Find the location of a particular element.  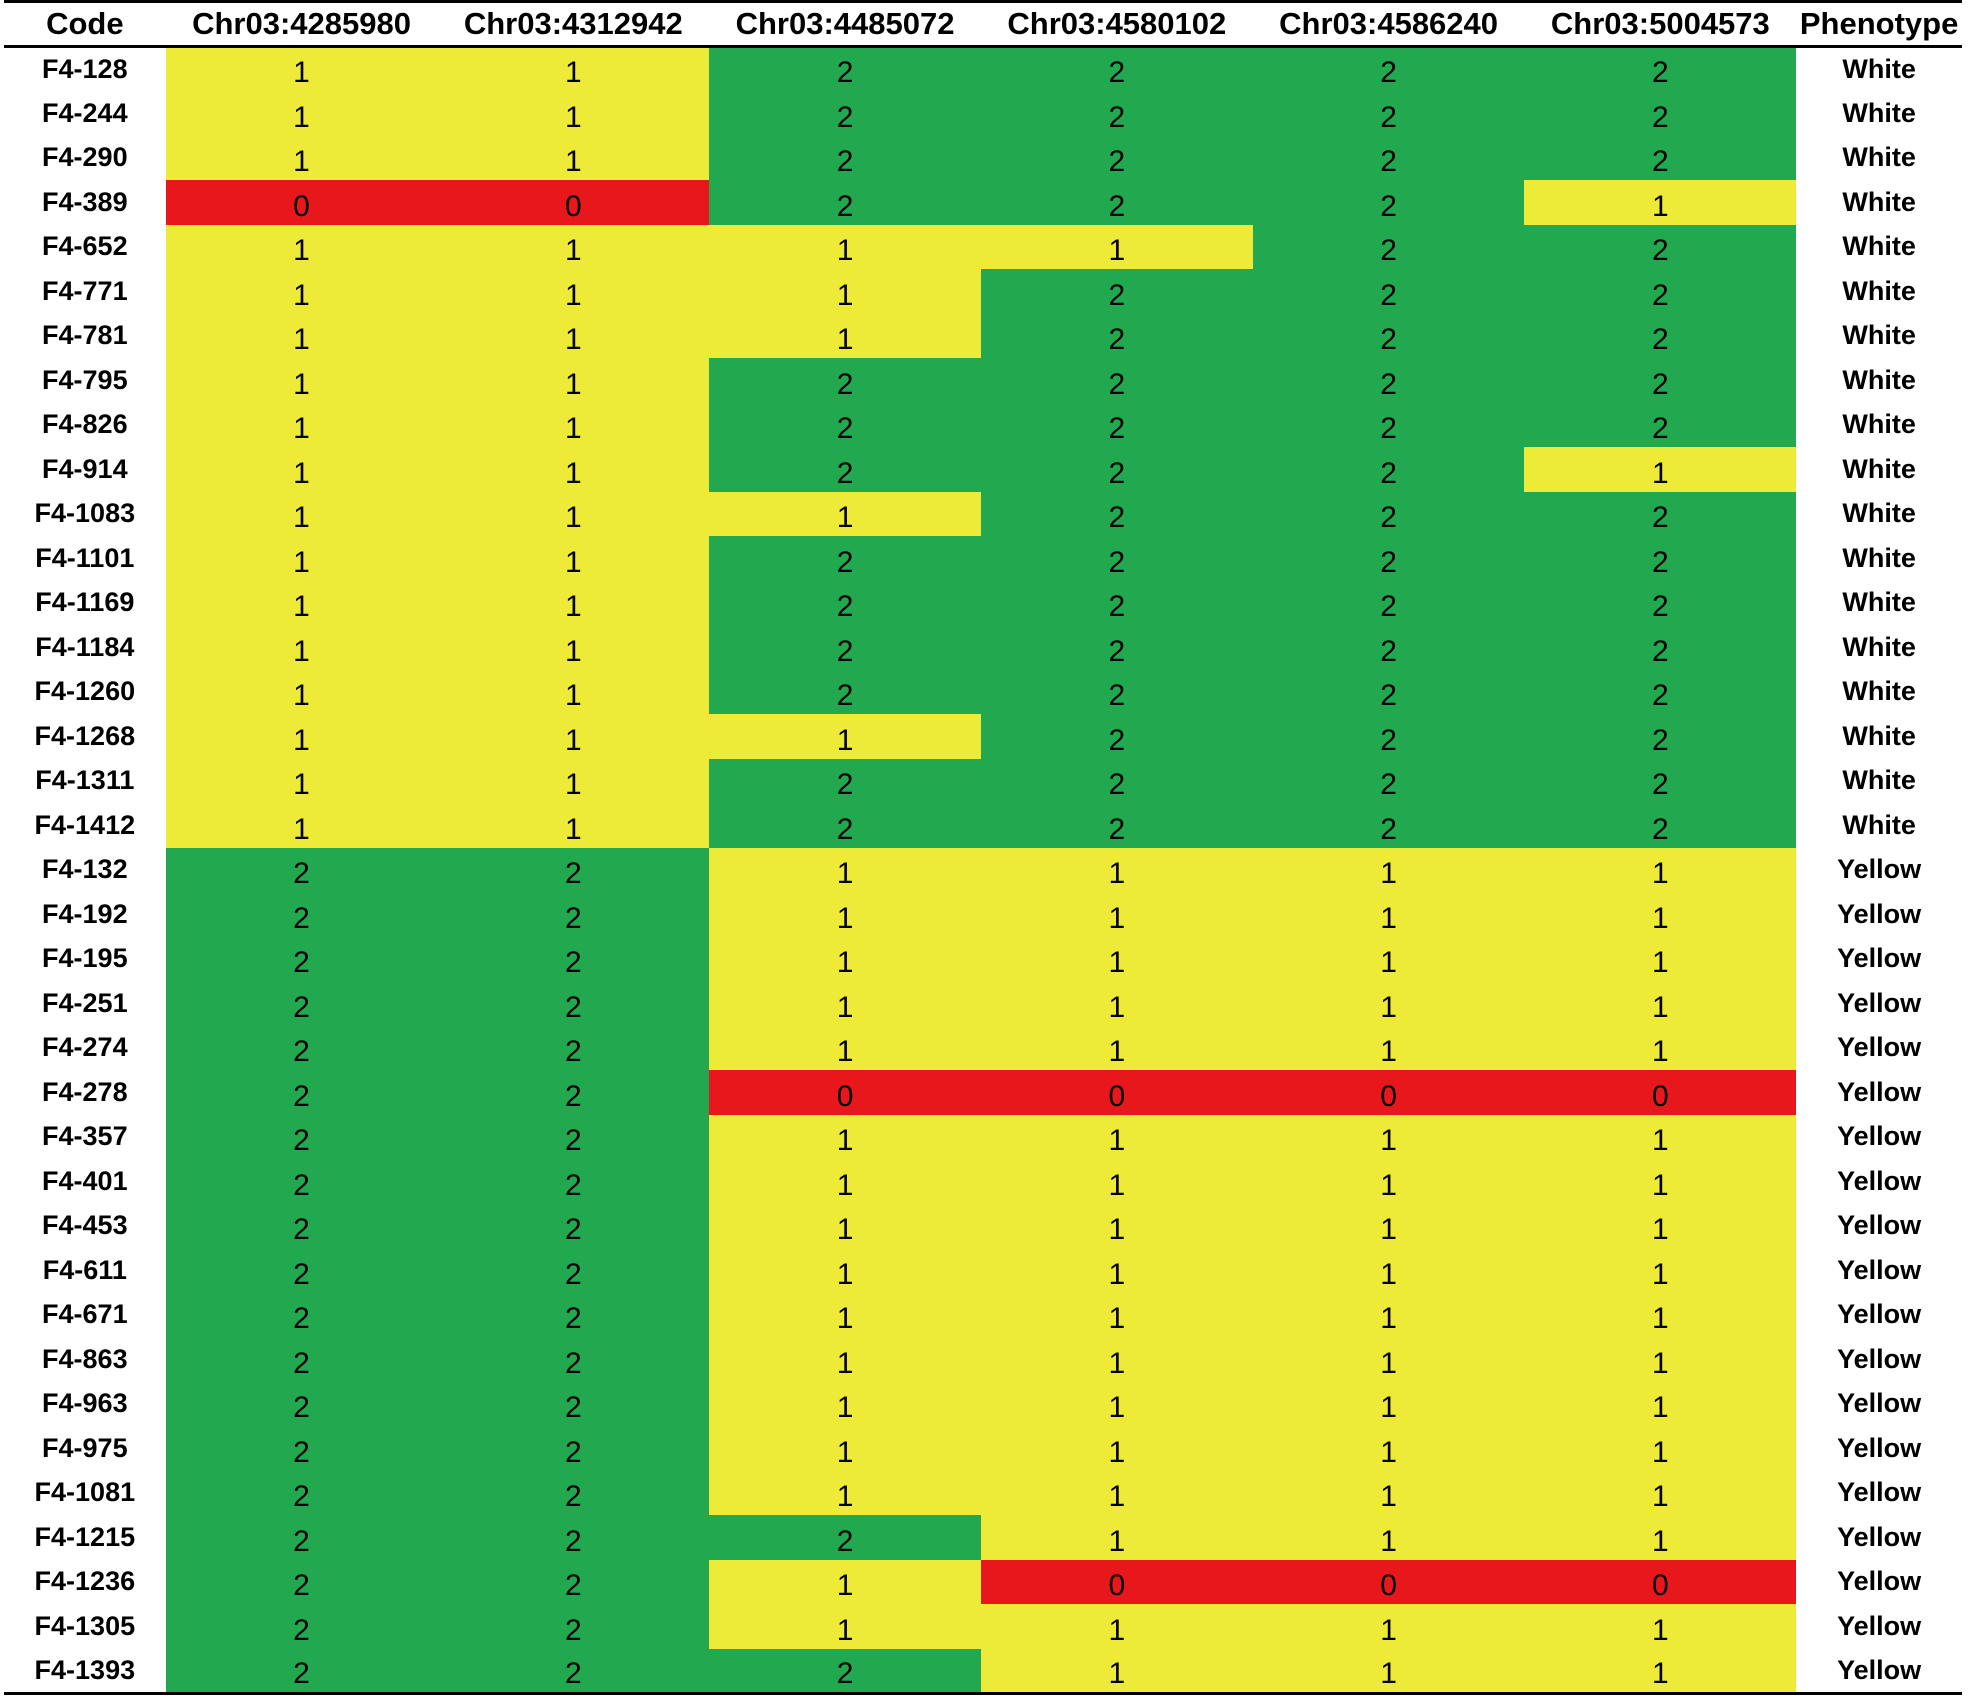

table-row: F4-652 1 1 1 1 2 2 White is located at coordinates (983, 246).